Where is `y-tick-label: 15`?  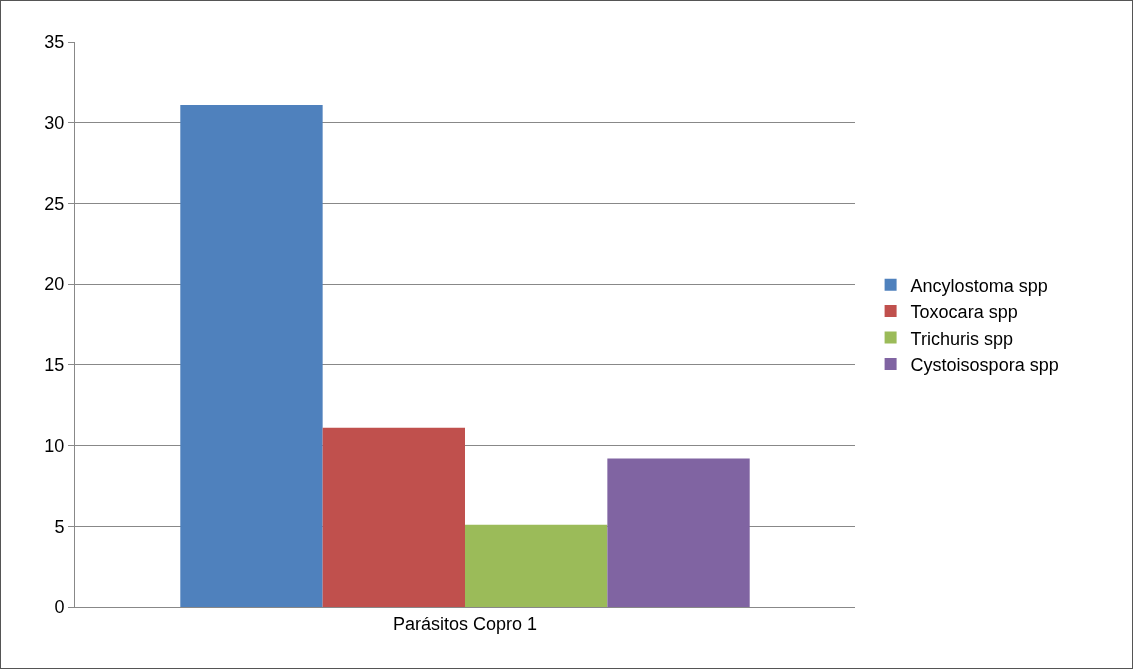
y-tick-label: 15 is located at coordinates (54, 365).